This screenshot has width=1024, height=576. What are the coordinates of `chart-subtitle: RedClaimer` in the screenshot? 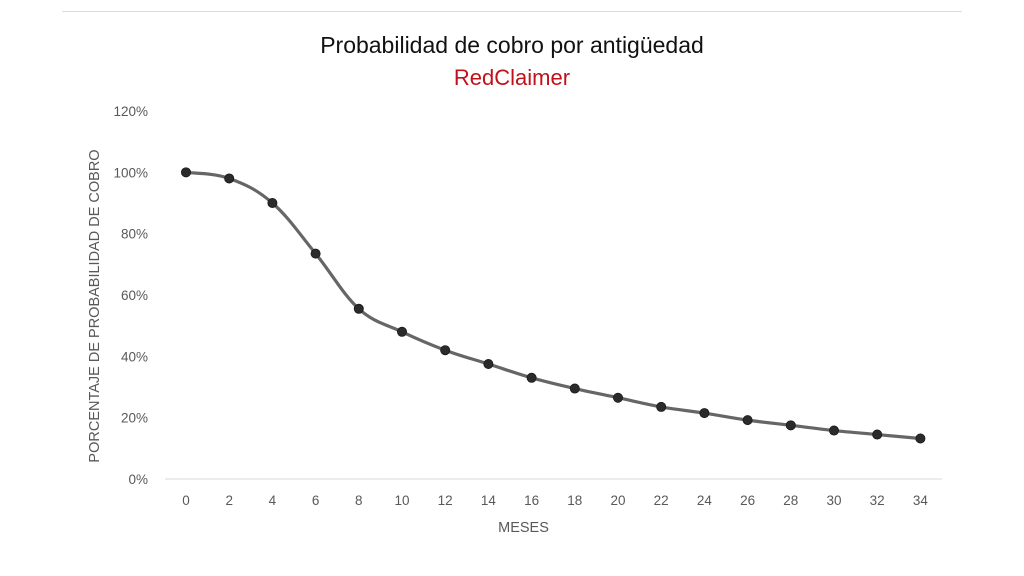 It's located at (512, 77).